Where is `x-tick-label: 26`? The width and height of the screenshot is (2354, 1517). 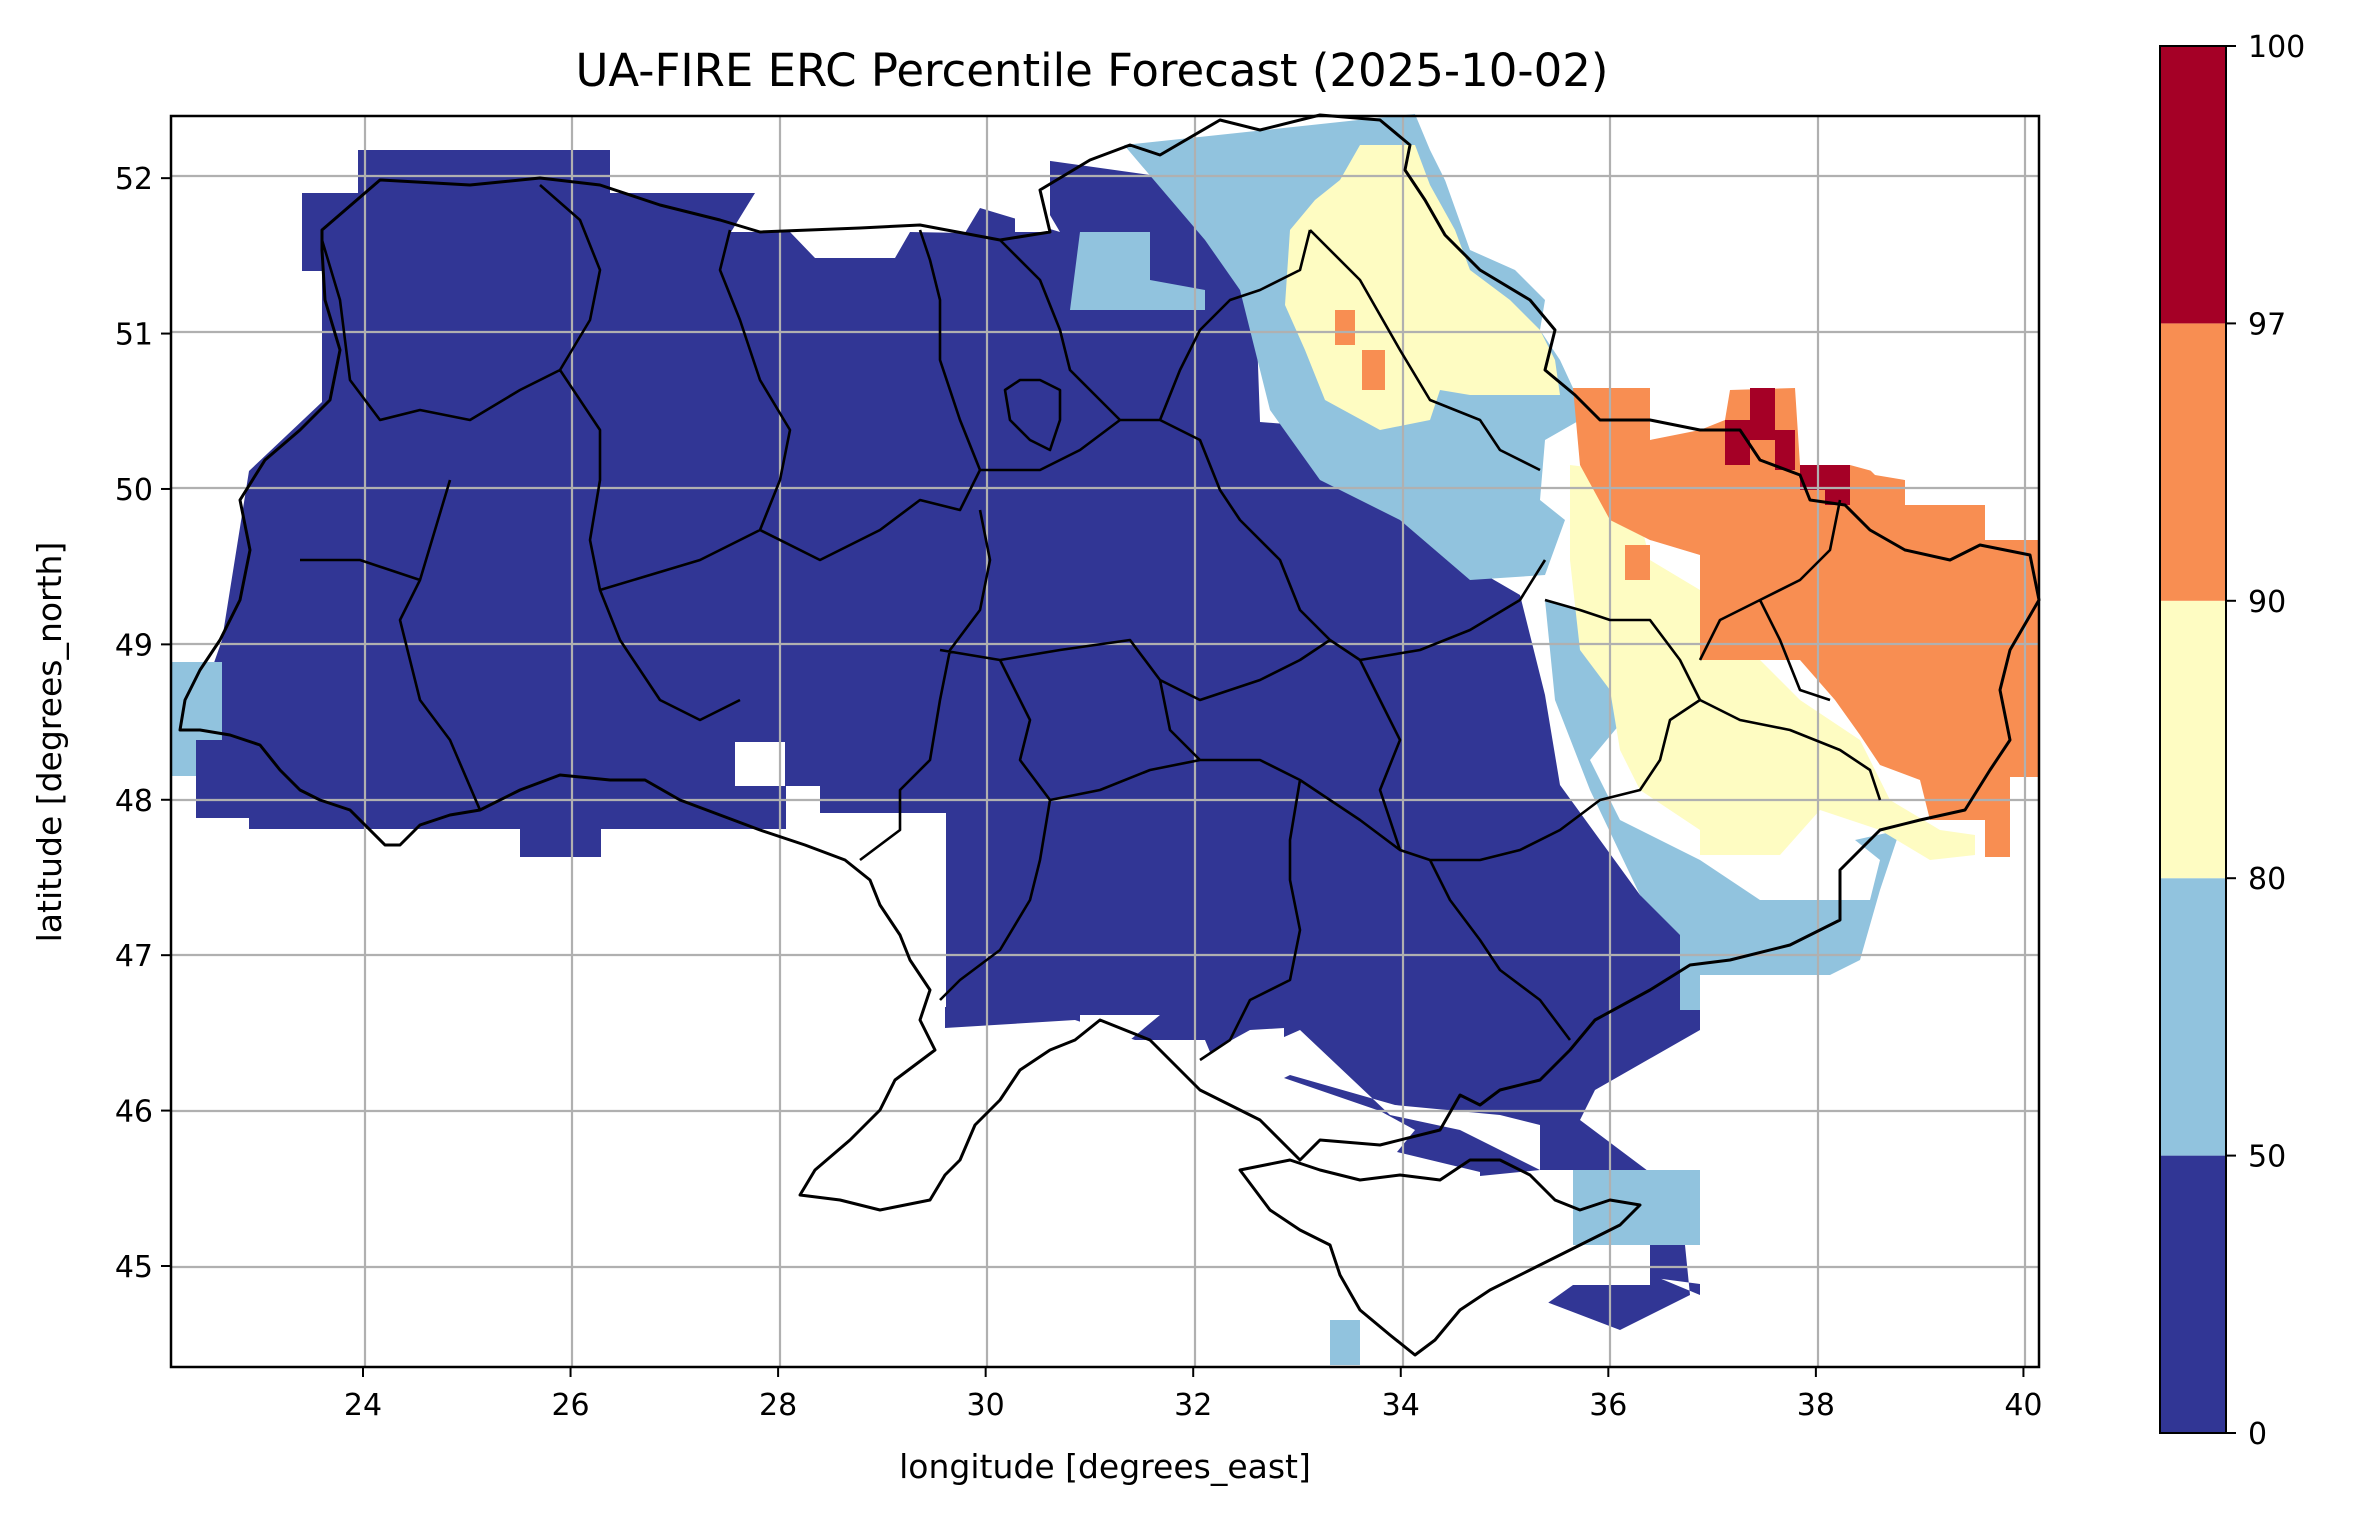
x-tick-label: 26 is located at coordinates (570, 1405).